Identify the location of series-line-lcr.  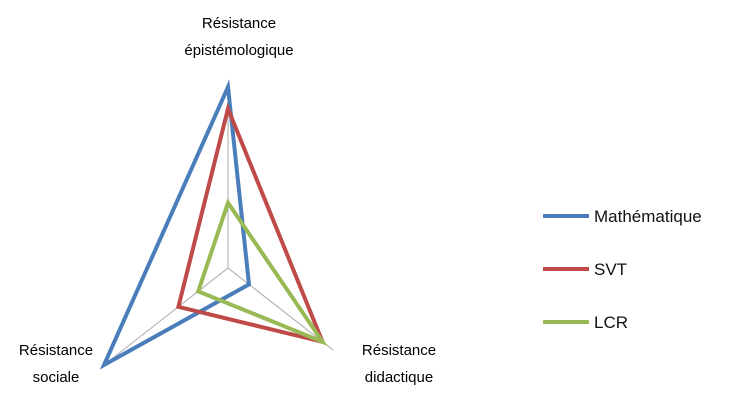
(261, 272).